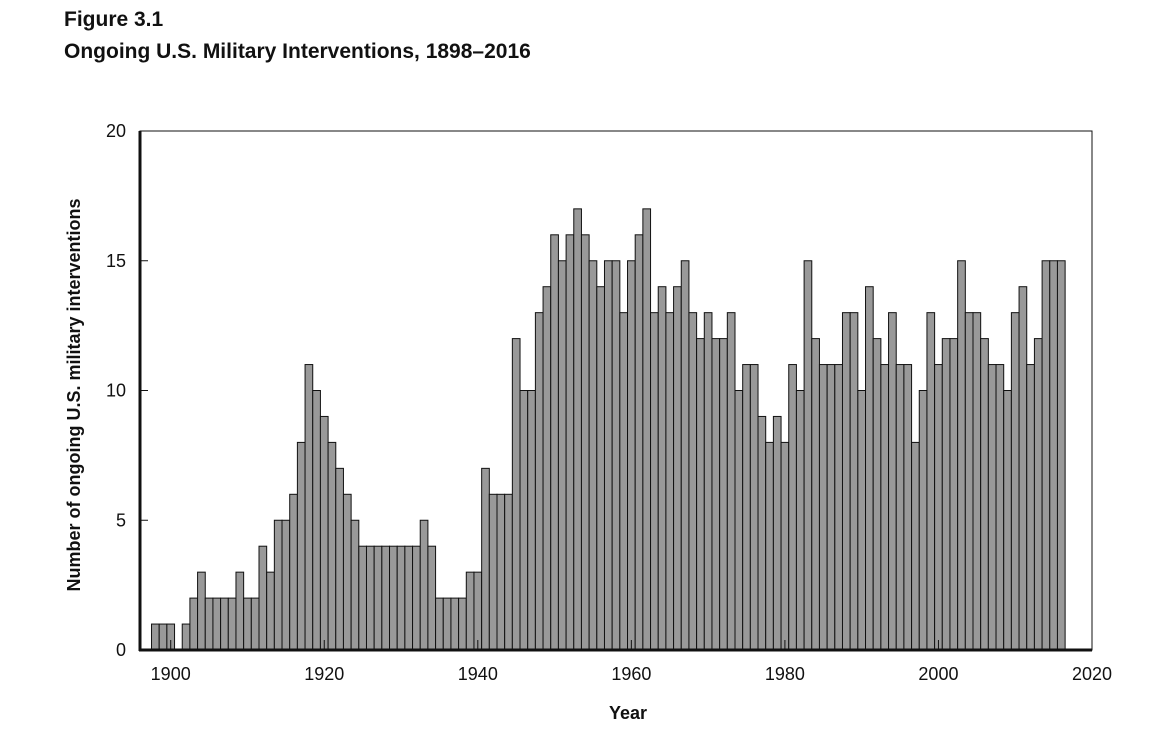  What do you see at coordinates (370, 598) in the screenshot?
I see `bar-1926` at bounding box center [370, 598].